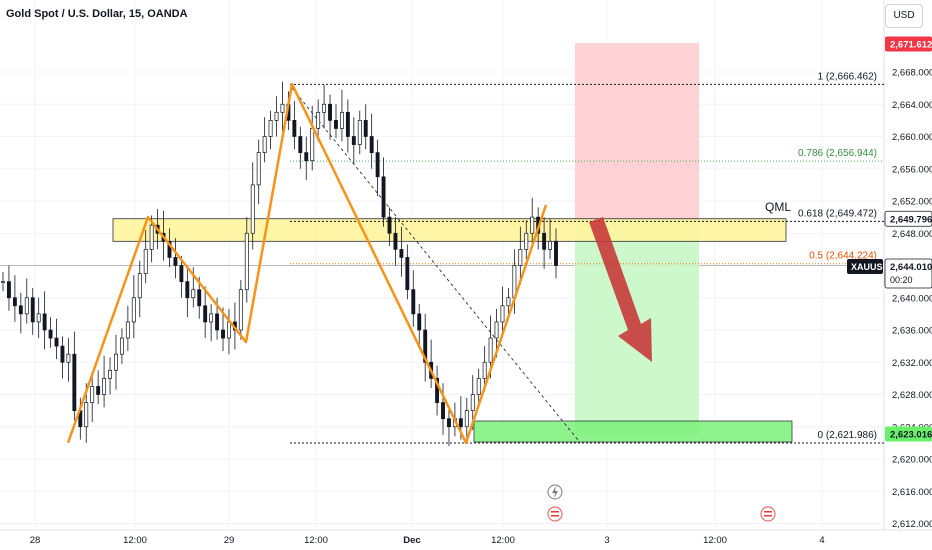 The image size is (932, 550). What do you see at coordinates (843, 256) in the screenshot?
I see `fib-label: 0.5 (2,644.224)` at bounding box center [843, 256].